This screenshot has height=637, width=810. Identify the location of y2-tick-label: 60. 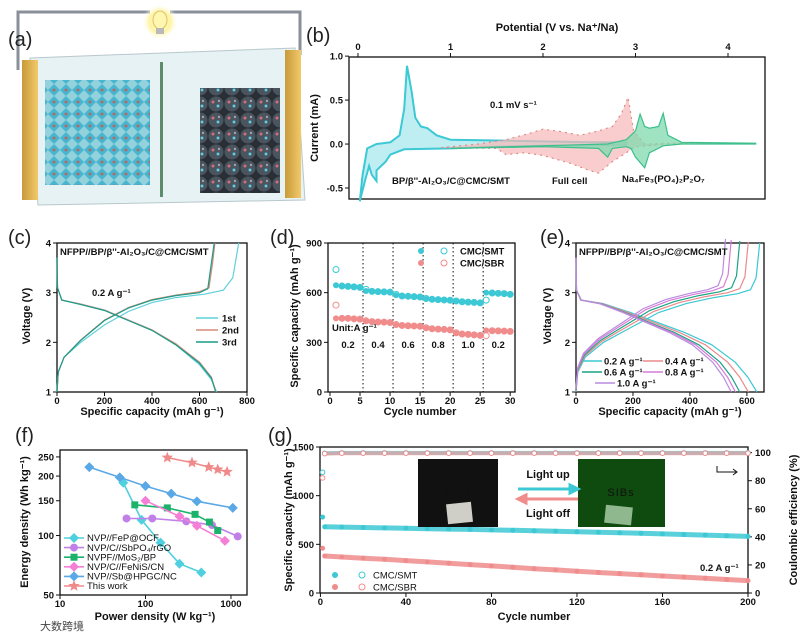
(760, 509).